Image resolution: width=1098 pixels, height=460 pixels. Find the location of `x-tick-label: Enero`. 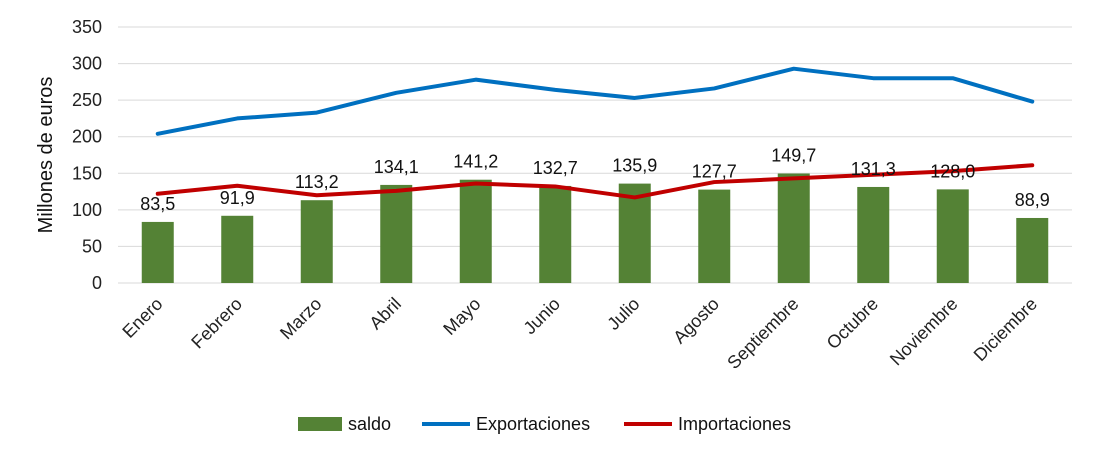

x-tick-label: Enero is located at coordinates (142, 318).